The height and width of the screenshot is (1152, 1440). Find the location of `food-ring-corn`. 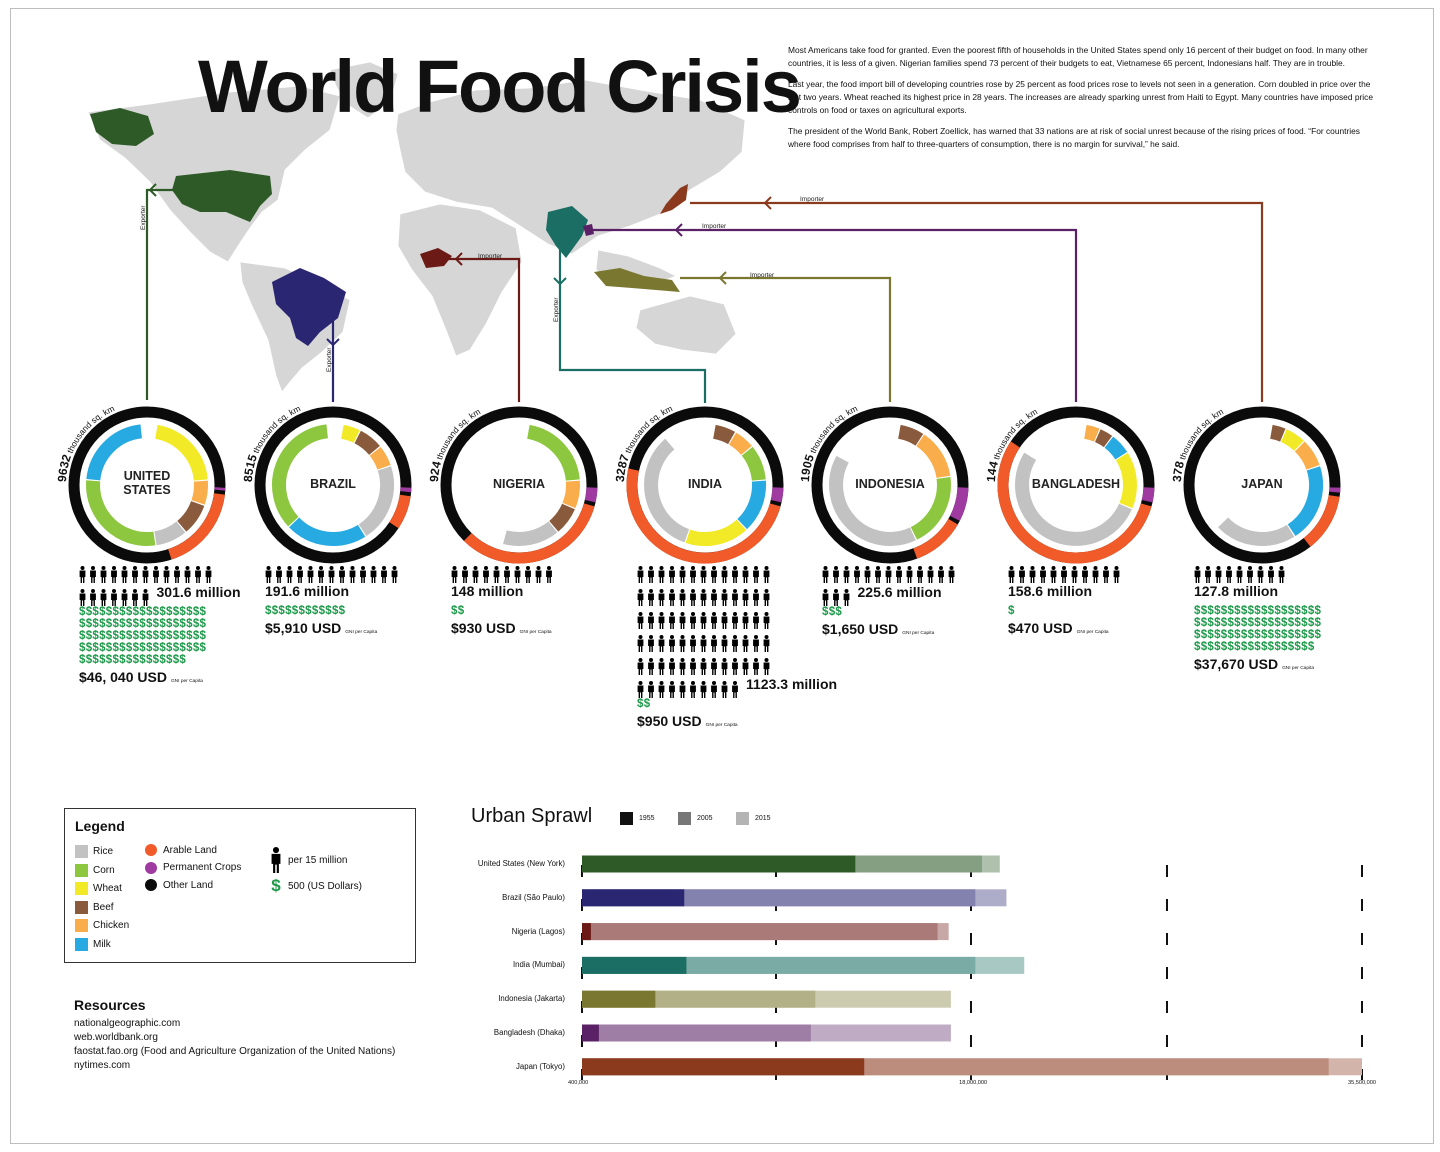

food-ring-corn is located at coordinates (753, 463).